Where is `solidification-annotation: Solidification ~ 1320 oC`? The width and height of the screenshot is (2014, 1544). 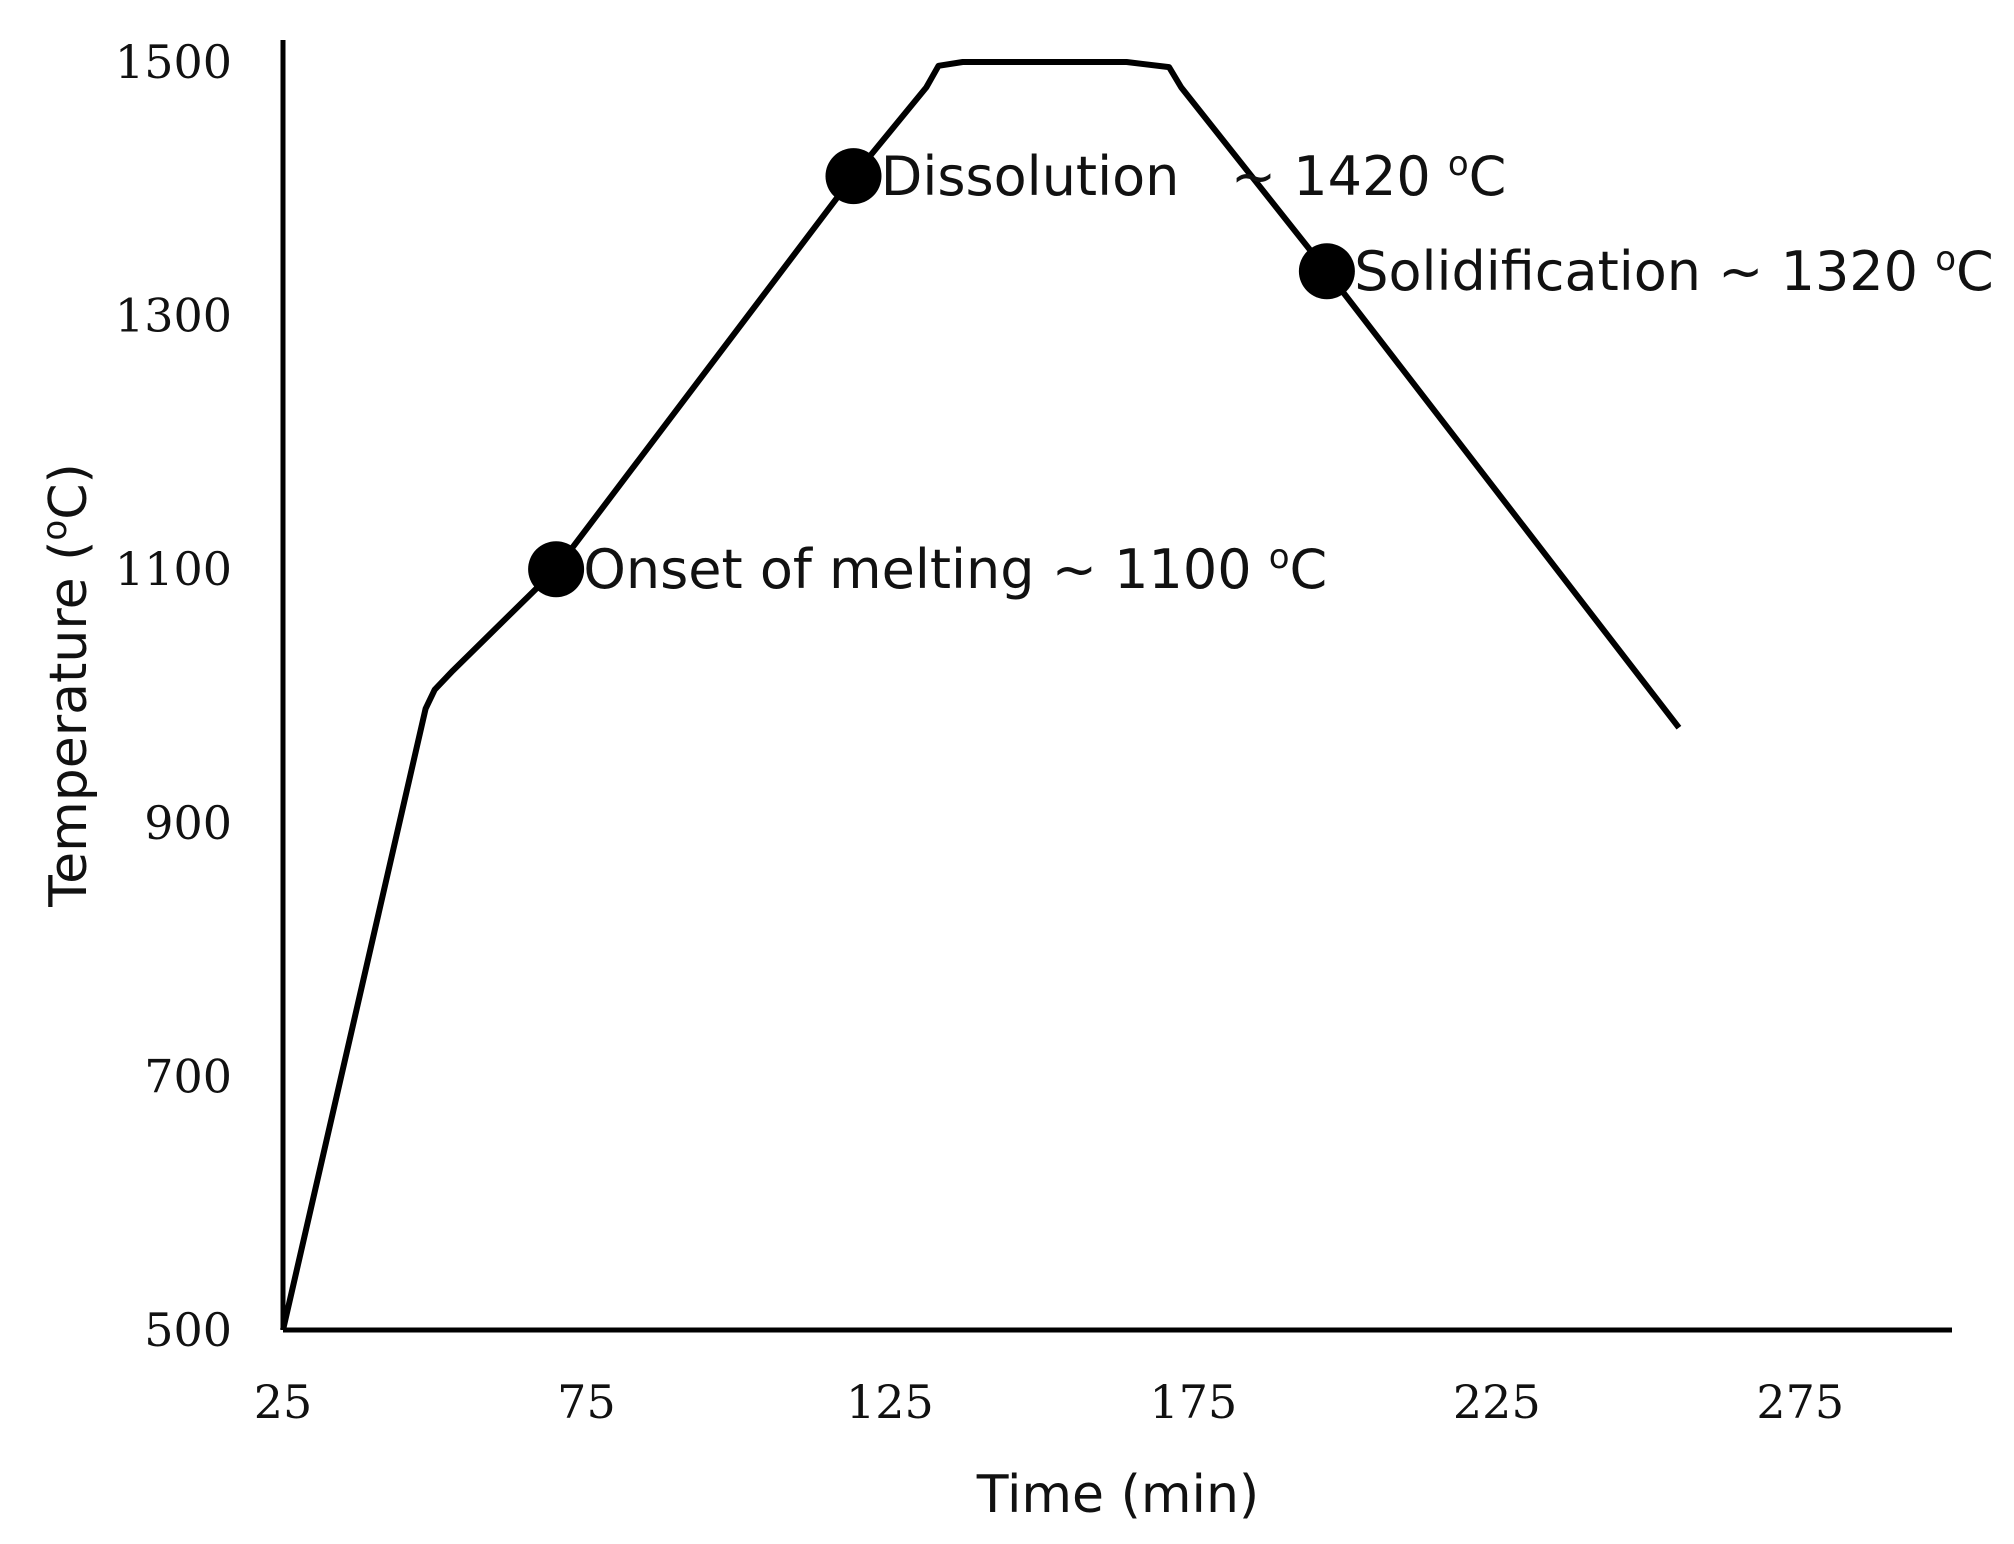 solidification-annotation: Solidification ~ 1320 oC is located at coordinates (1674, 271).